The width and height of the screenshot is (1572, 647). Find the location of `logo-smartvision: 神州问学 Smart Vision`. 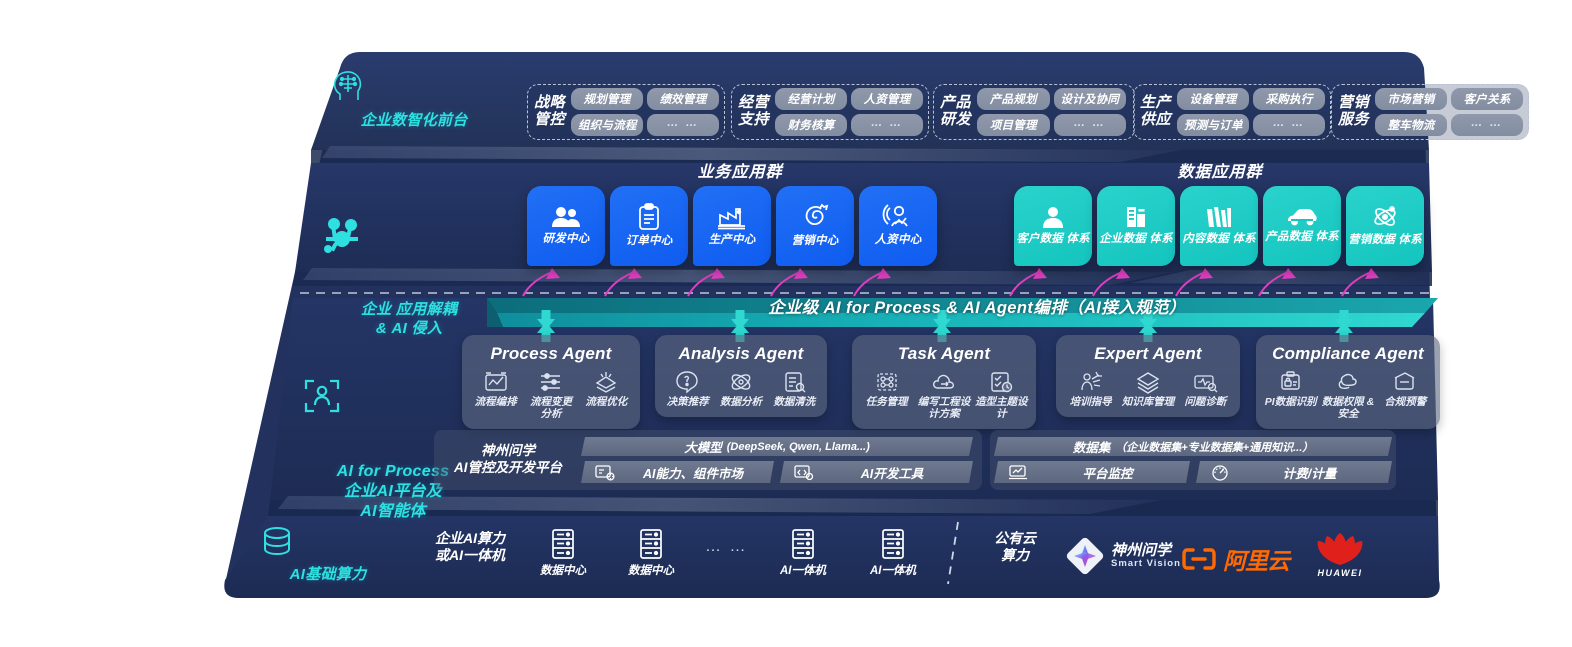

logo-smartvision: 神州问学 Smart Vision is located at coordinates (1123, 556).